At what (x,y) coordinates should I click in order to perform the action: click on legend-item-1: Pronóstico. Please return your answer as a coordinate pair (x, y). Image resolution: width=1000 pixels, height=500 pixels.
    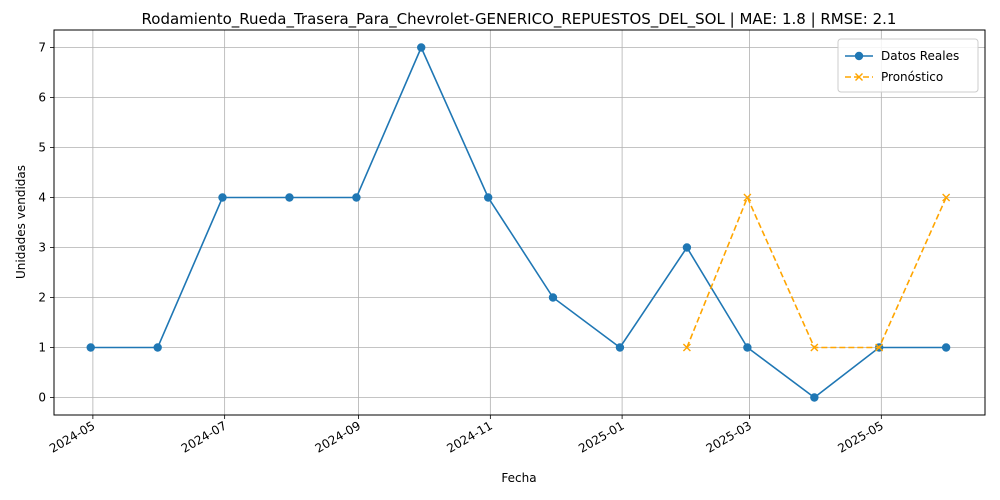
    Looking at the image, I should click on (894, 77).